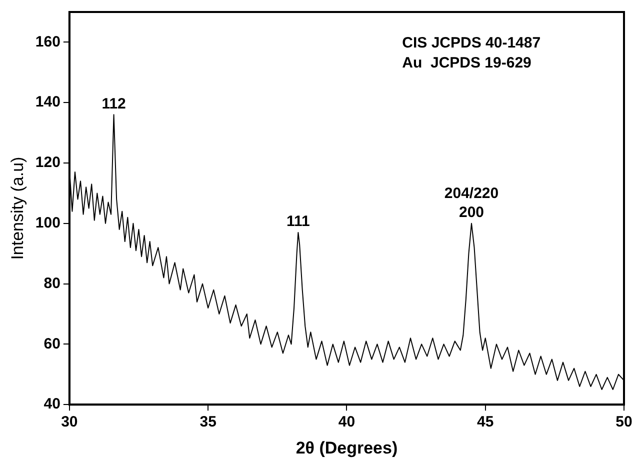 The image size is (636, 463). I want to click on annotation: Au JCPDS 19-629, so click(467, 63).